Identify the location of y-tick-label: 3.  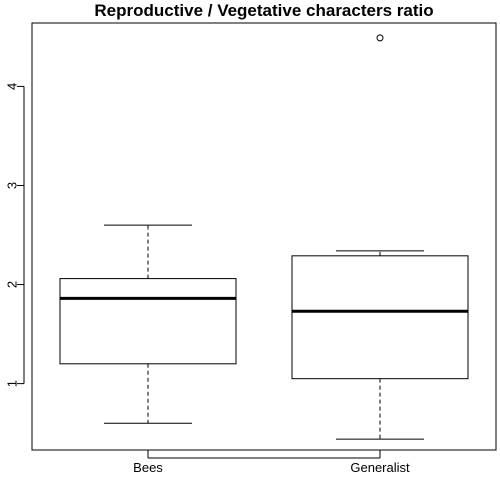
(11, 185).